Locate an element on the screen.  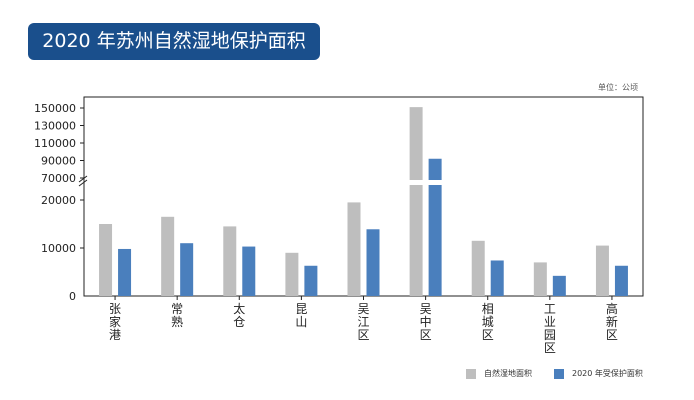
x-tick-label: 常熟 is located at coordinates (177, 315).